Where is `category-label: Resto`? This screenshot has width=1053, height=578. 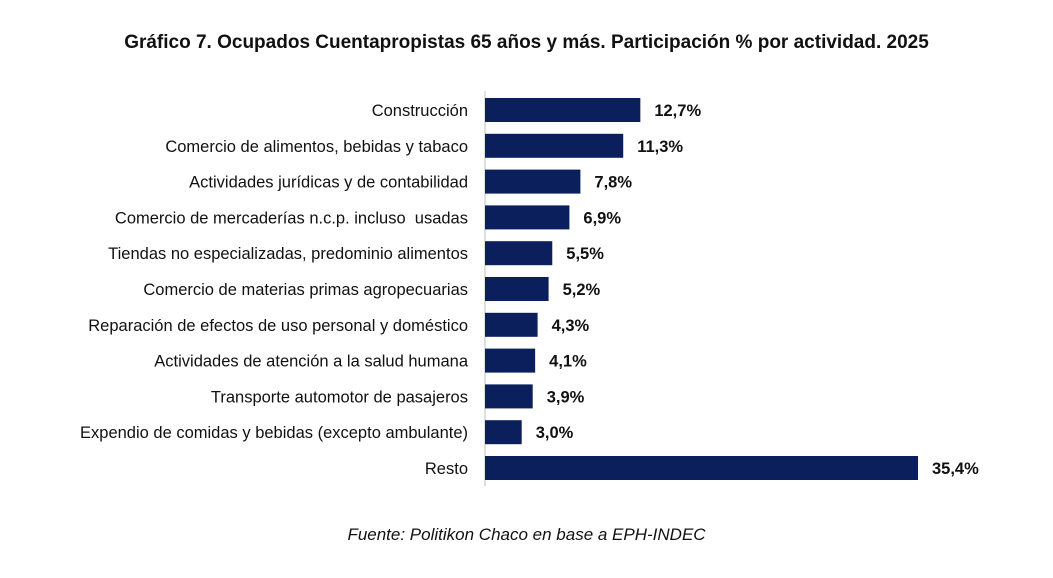
category-label: Resto is located at coordinates (446, 469).